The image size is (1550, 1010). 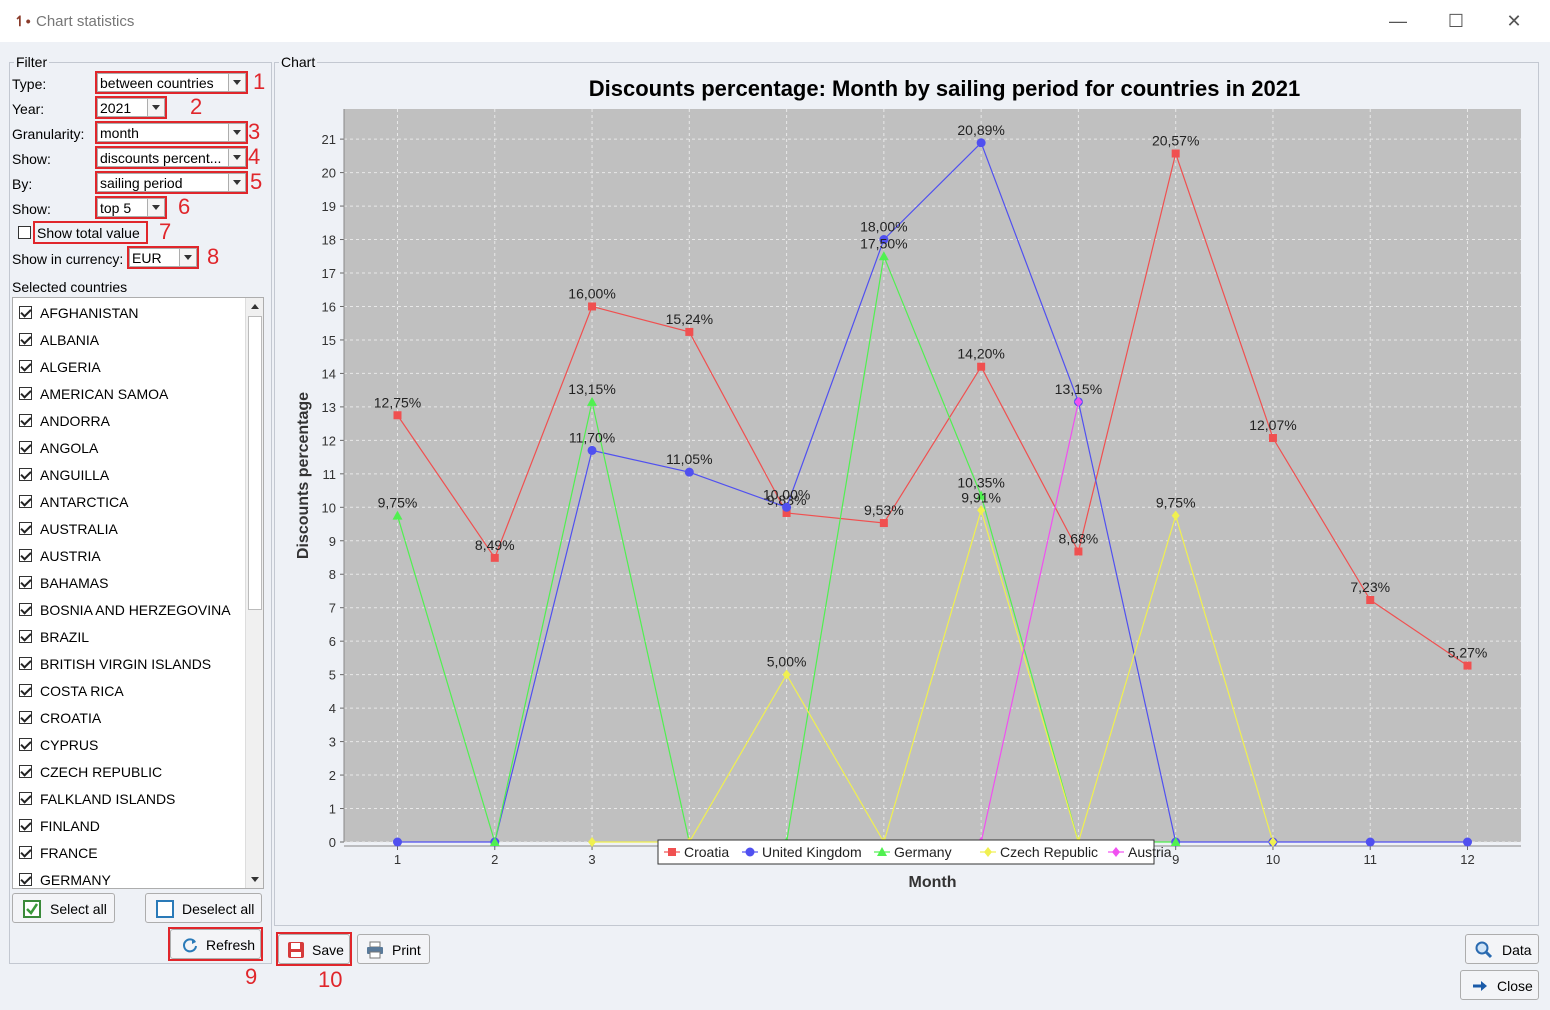 I want to click on select-all-button: Select all, so click(x=63, y=908).